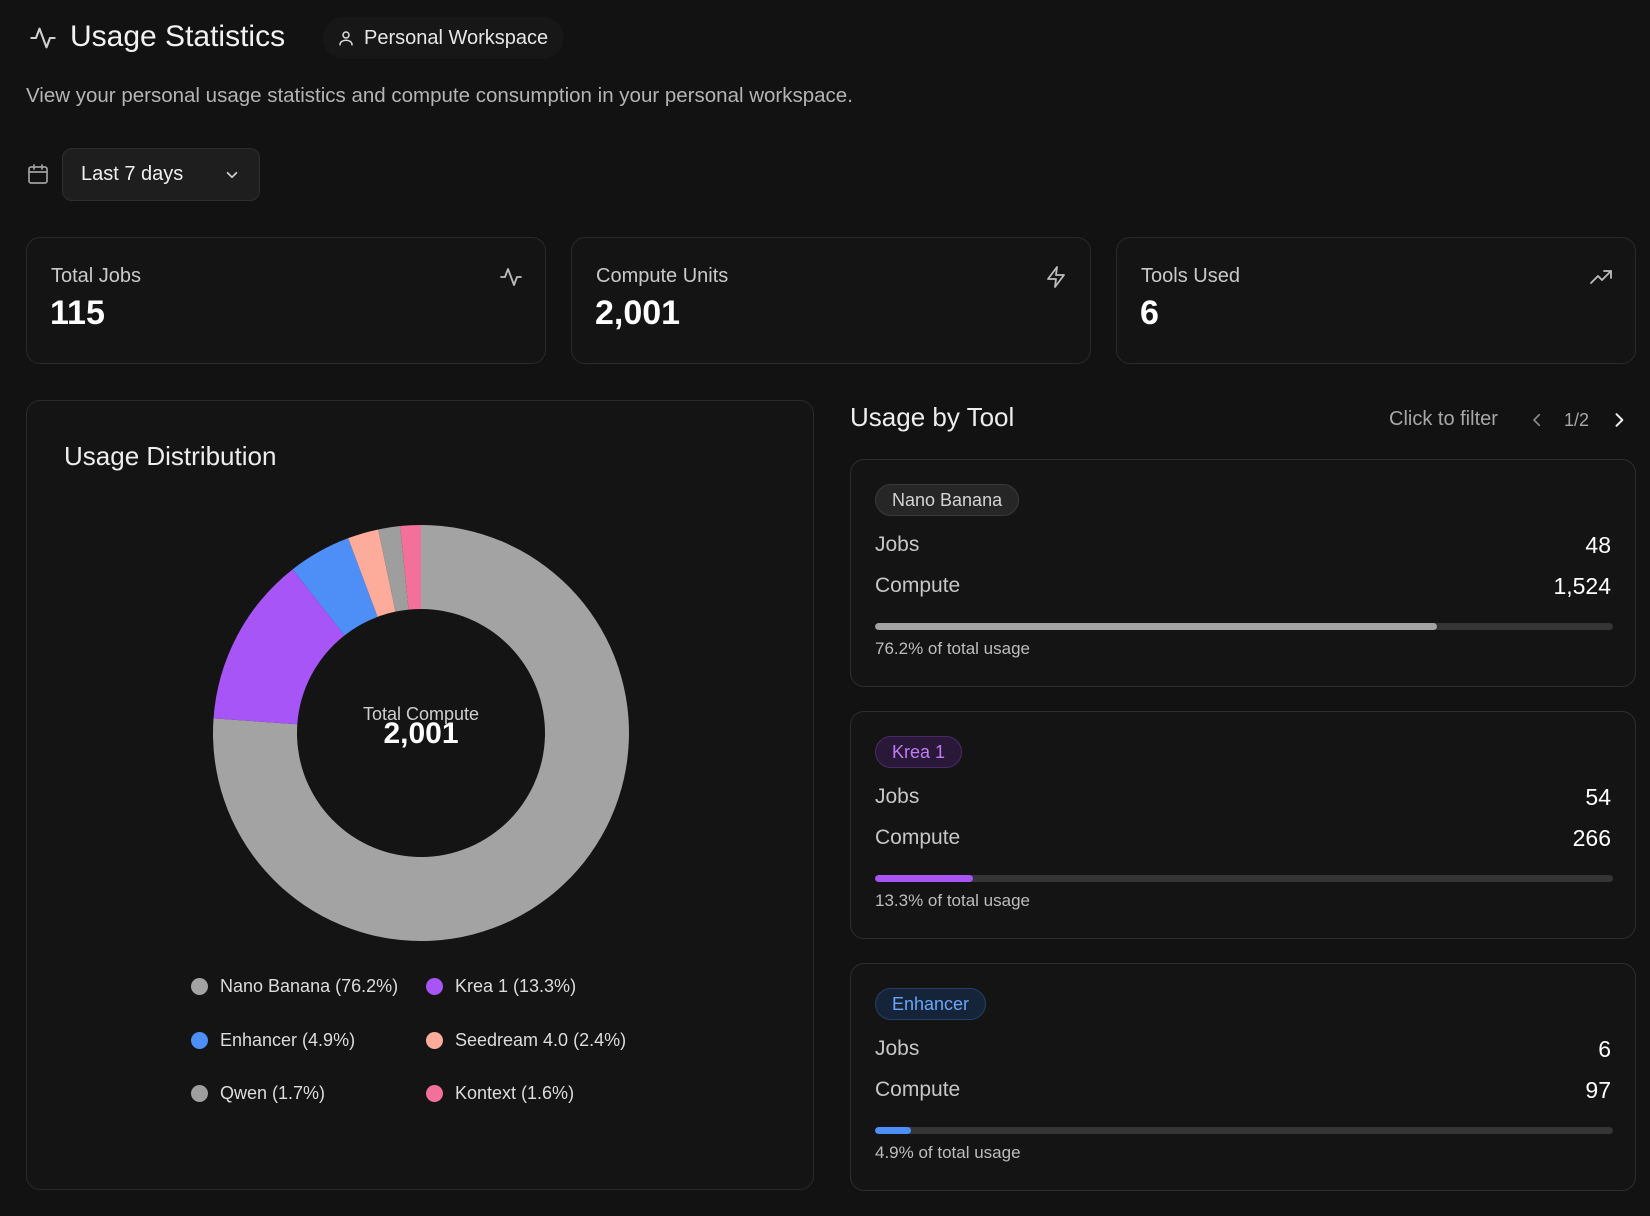  What do you see at coordinates (932, 417) in the screenshot?
I see `usage-by-tool-title: Usage by Tool` at bounding box center [932, 417].